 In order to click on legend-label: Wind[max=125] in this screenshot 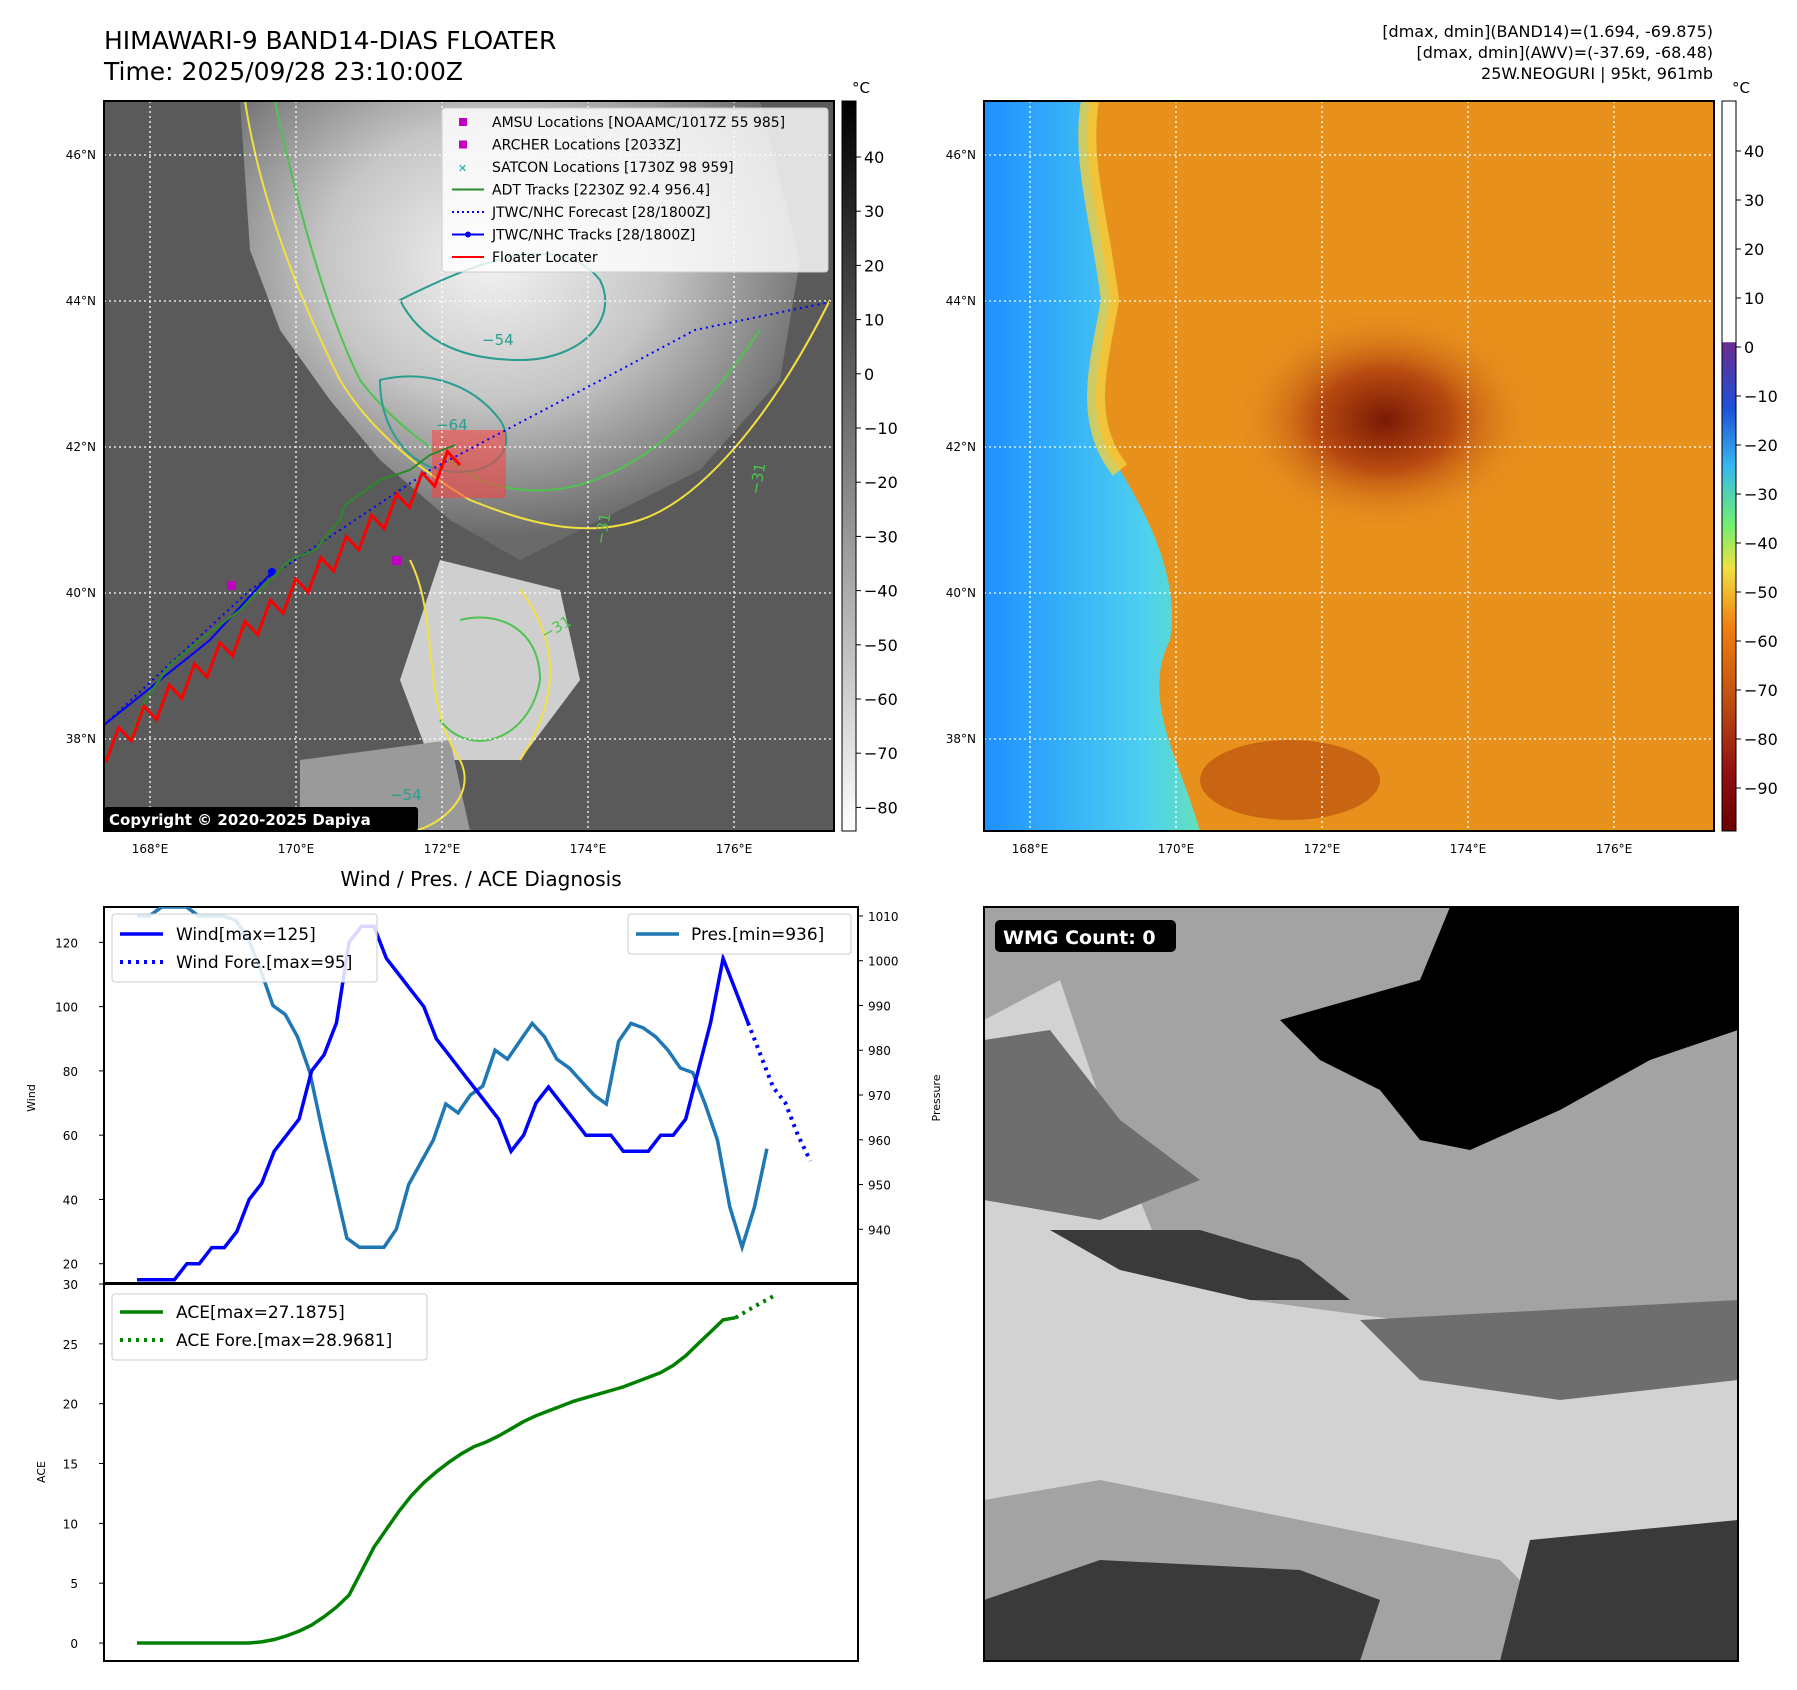, I will do `click(246, 935)`.